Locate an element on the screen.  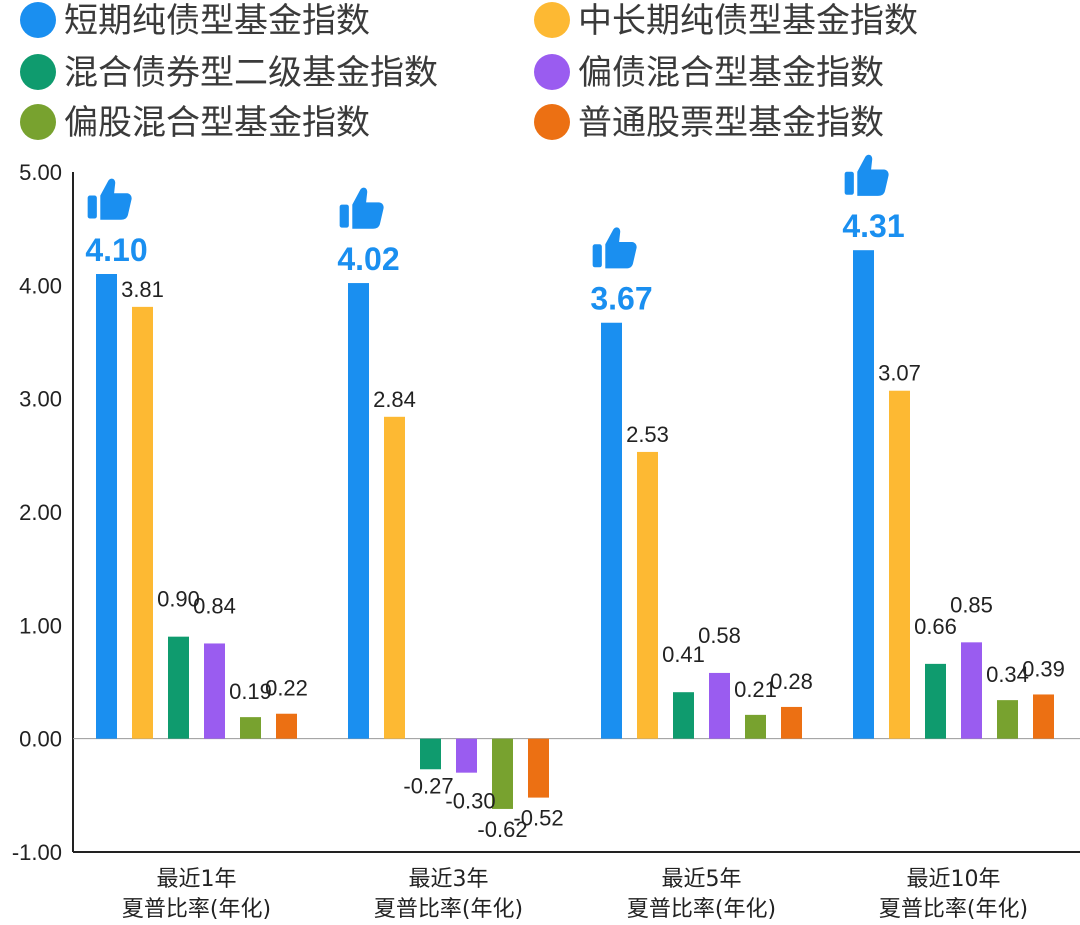
value-label: 2.53 is located at coordinates (647, 434).